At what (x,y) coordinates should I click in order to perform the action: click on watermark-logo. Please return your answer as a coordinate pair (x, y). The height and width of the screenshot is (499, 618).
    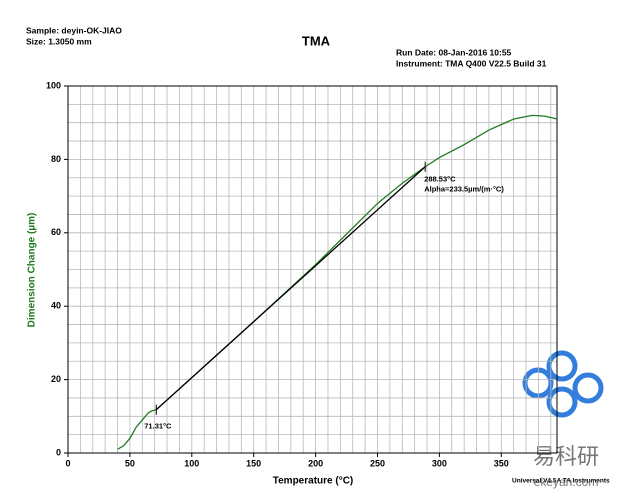
    Looking at the image, I should click on (563, 384).